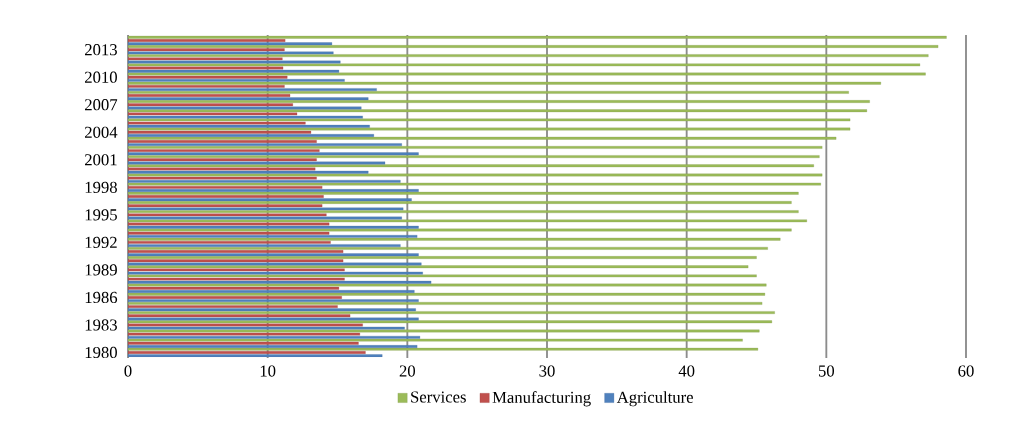  I want to click on y-tick-label: 2004, so click(101, 132).